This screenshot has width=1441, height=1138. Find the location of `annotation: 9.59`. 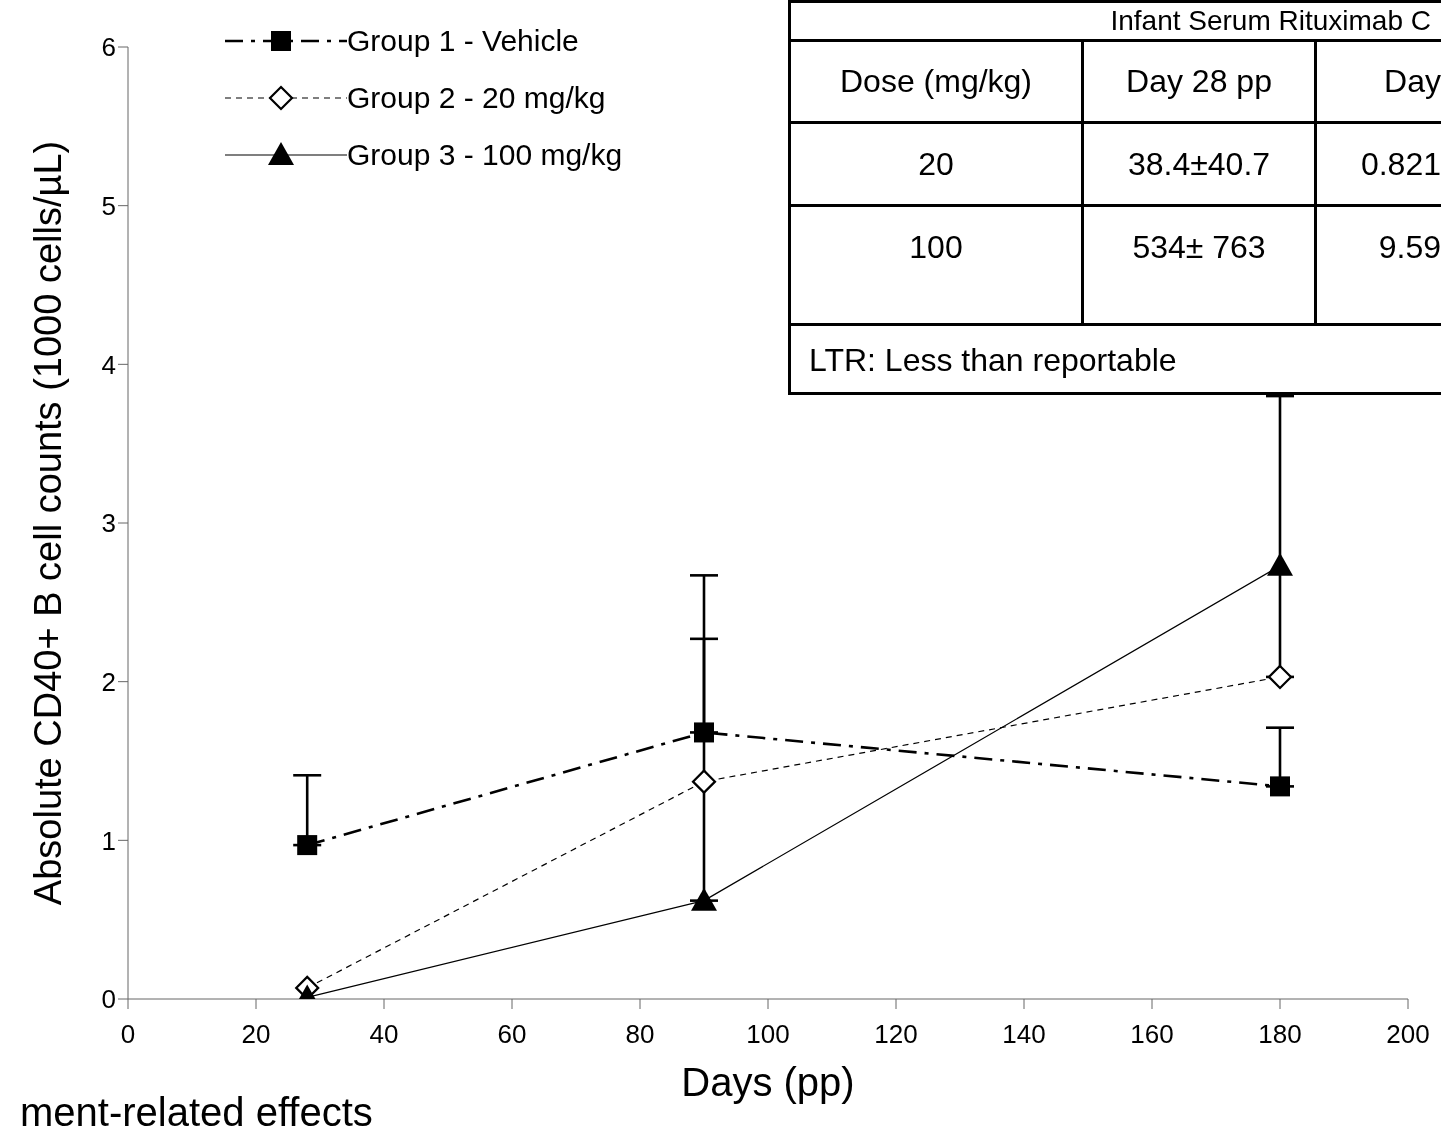

annotation: 9.59 is located at coordinates (1409, 247).